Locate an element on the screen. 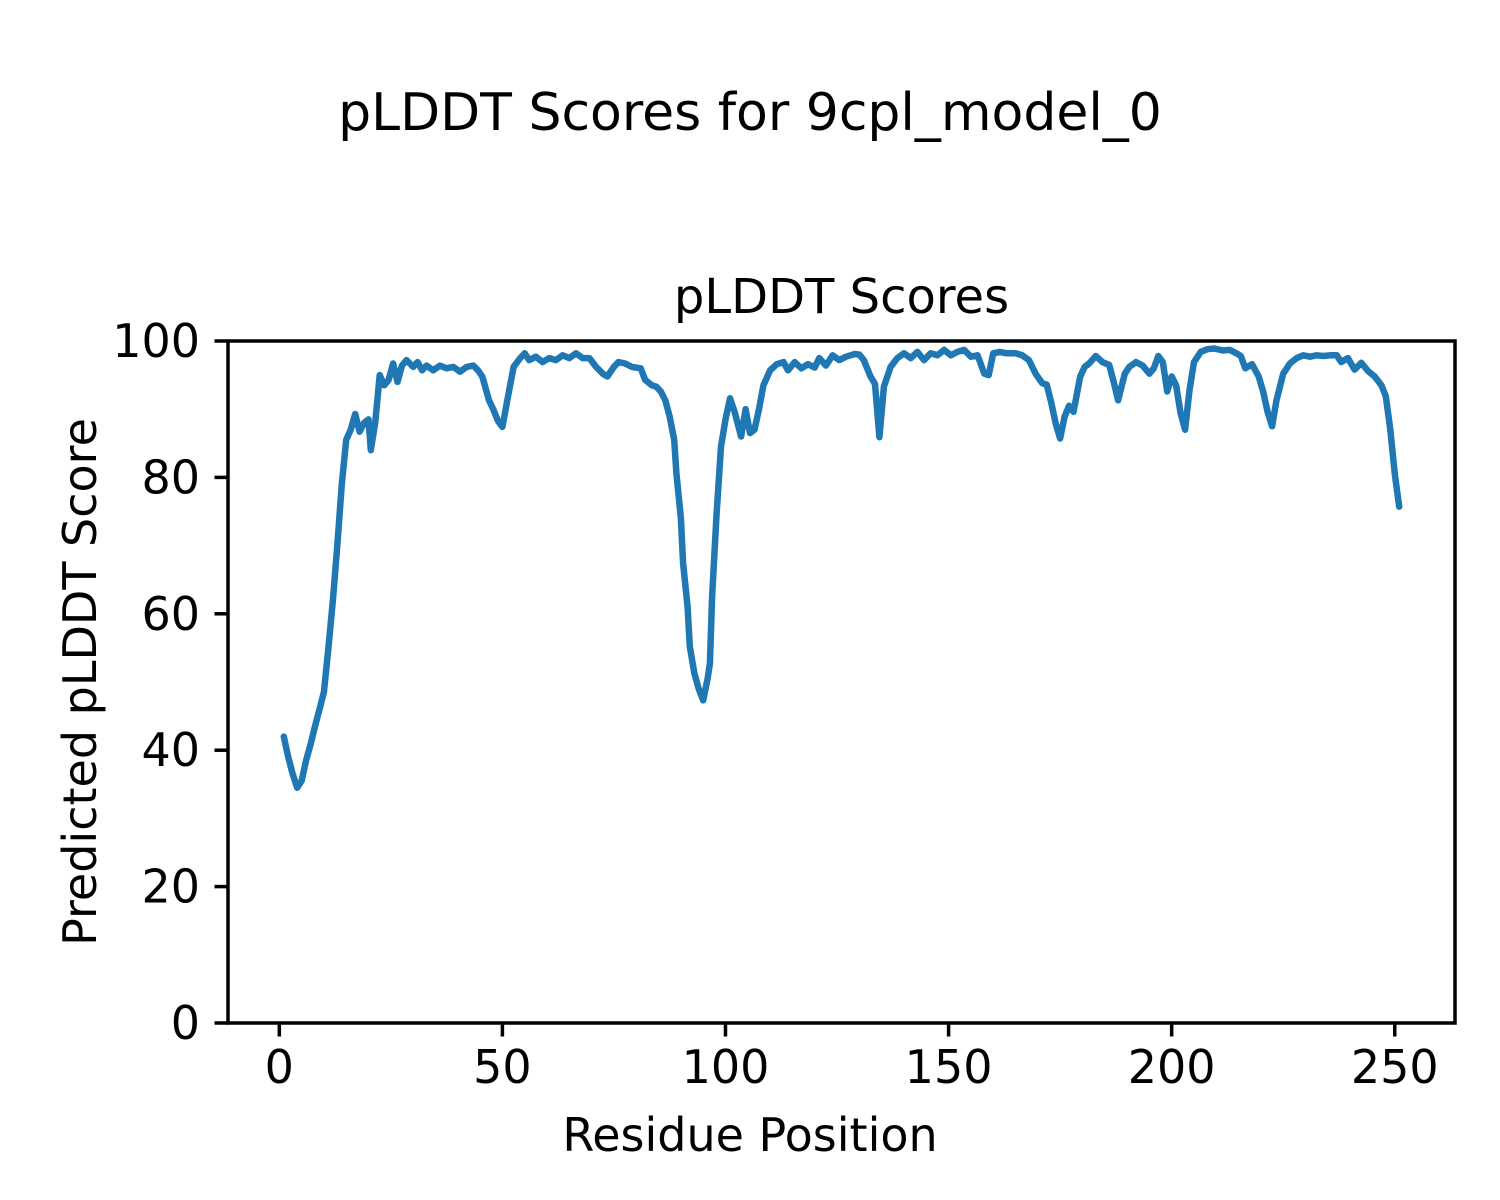 This screenshot has height=1200, width=1500. x-tick-label: 100 is located at coordinates (726, 1067).